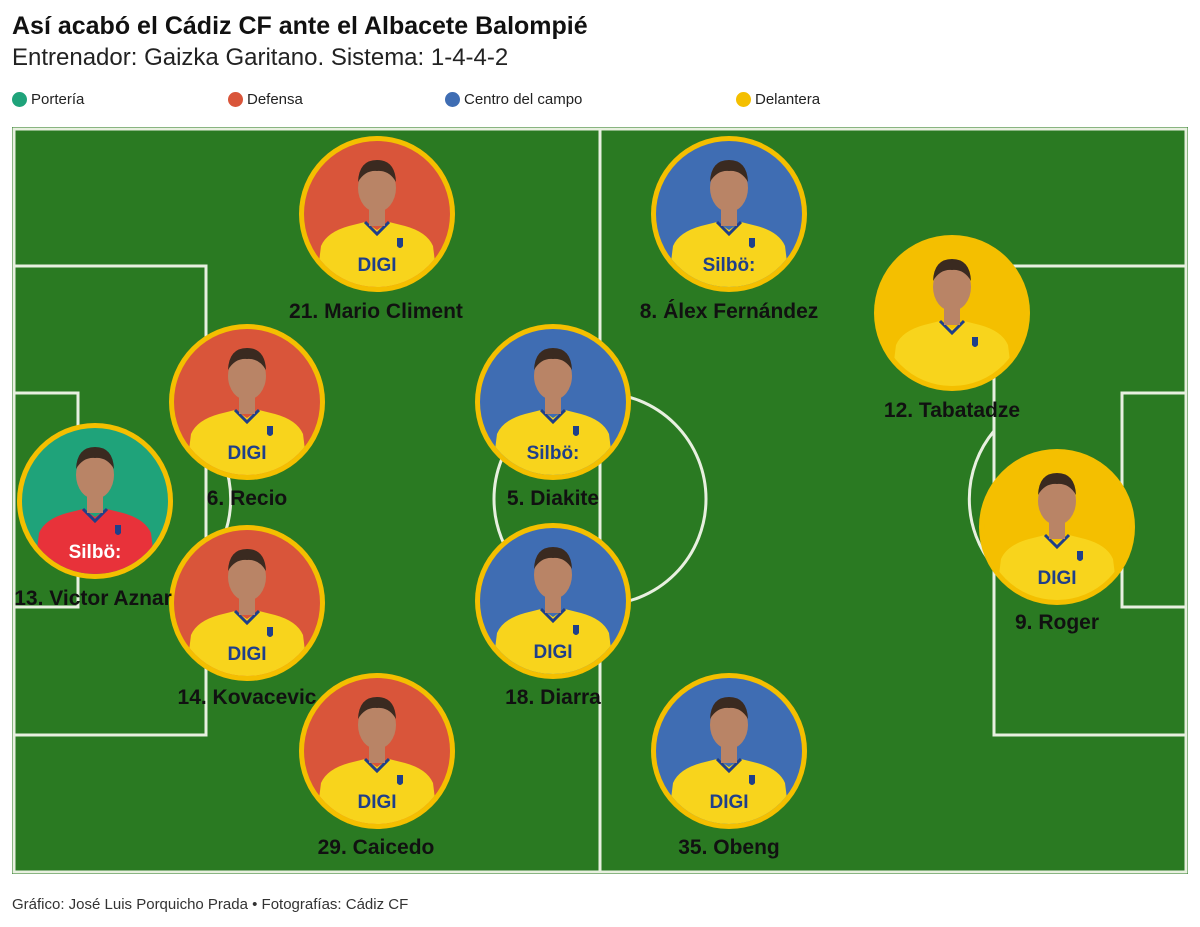 The image size is (1200, 927). I want to click on player-portrait-alex-fernandez: Silbö:, so click(729, 214).